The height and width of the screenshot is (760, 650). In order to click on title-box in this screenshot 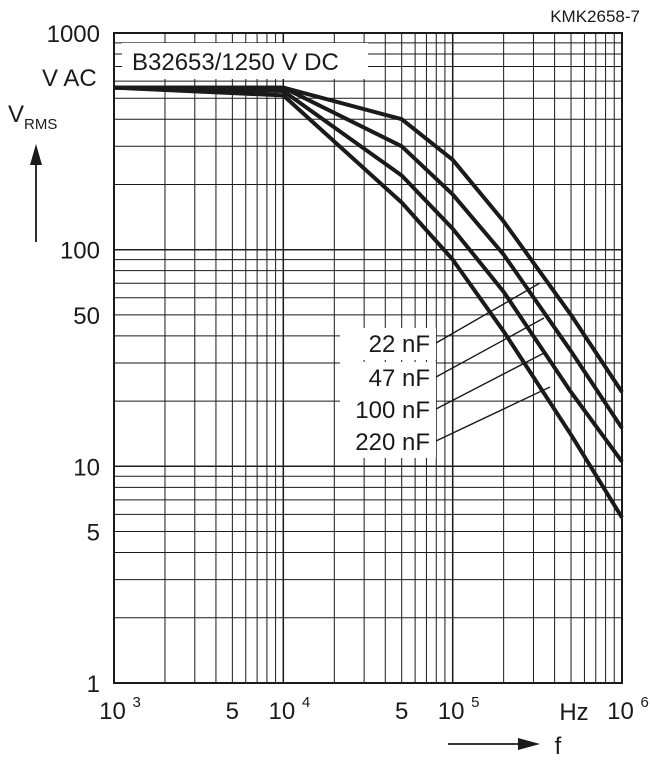, I will do `click(245, 61)`.